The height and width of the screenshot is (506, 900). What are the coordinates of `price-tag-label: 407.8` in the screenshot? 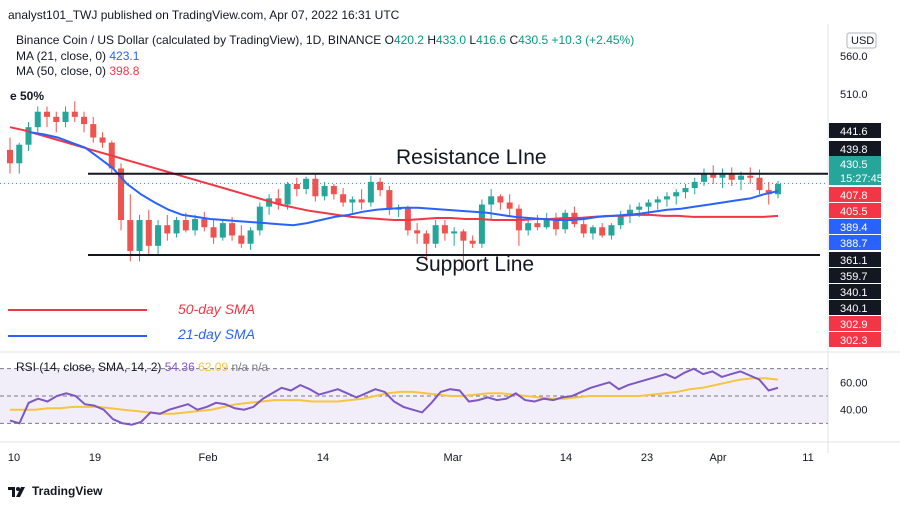 It's located at (854, 196).